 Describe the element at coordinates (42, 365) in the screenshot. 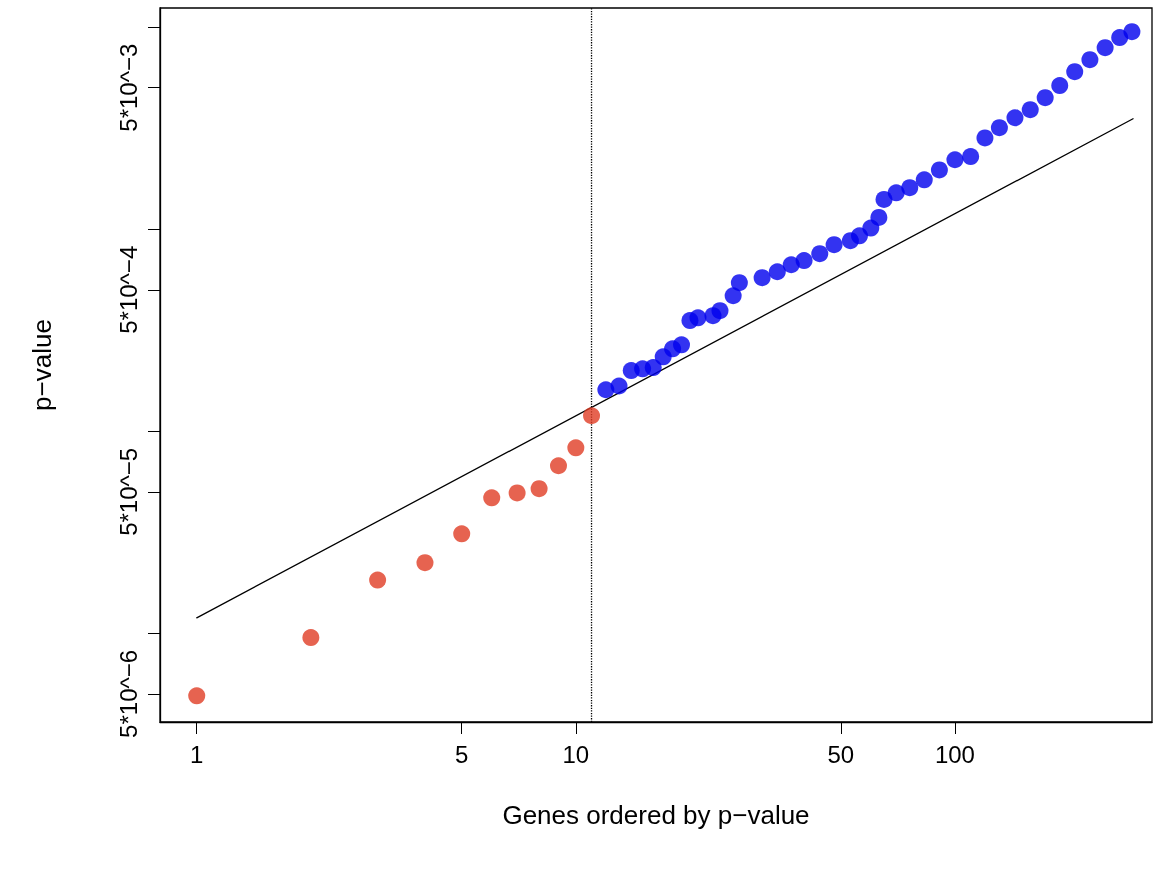

I see `y-axis-title: p−value` at that location.